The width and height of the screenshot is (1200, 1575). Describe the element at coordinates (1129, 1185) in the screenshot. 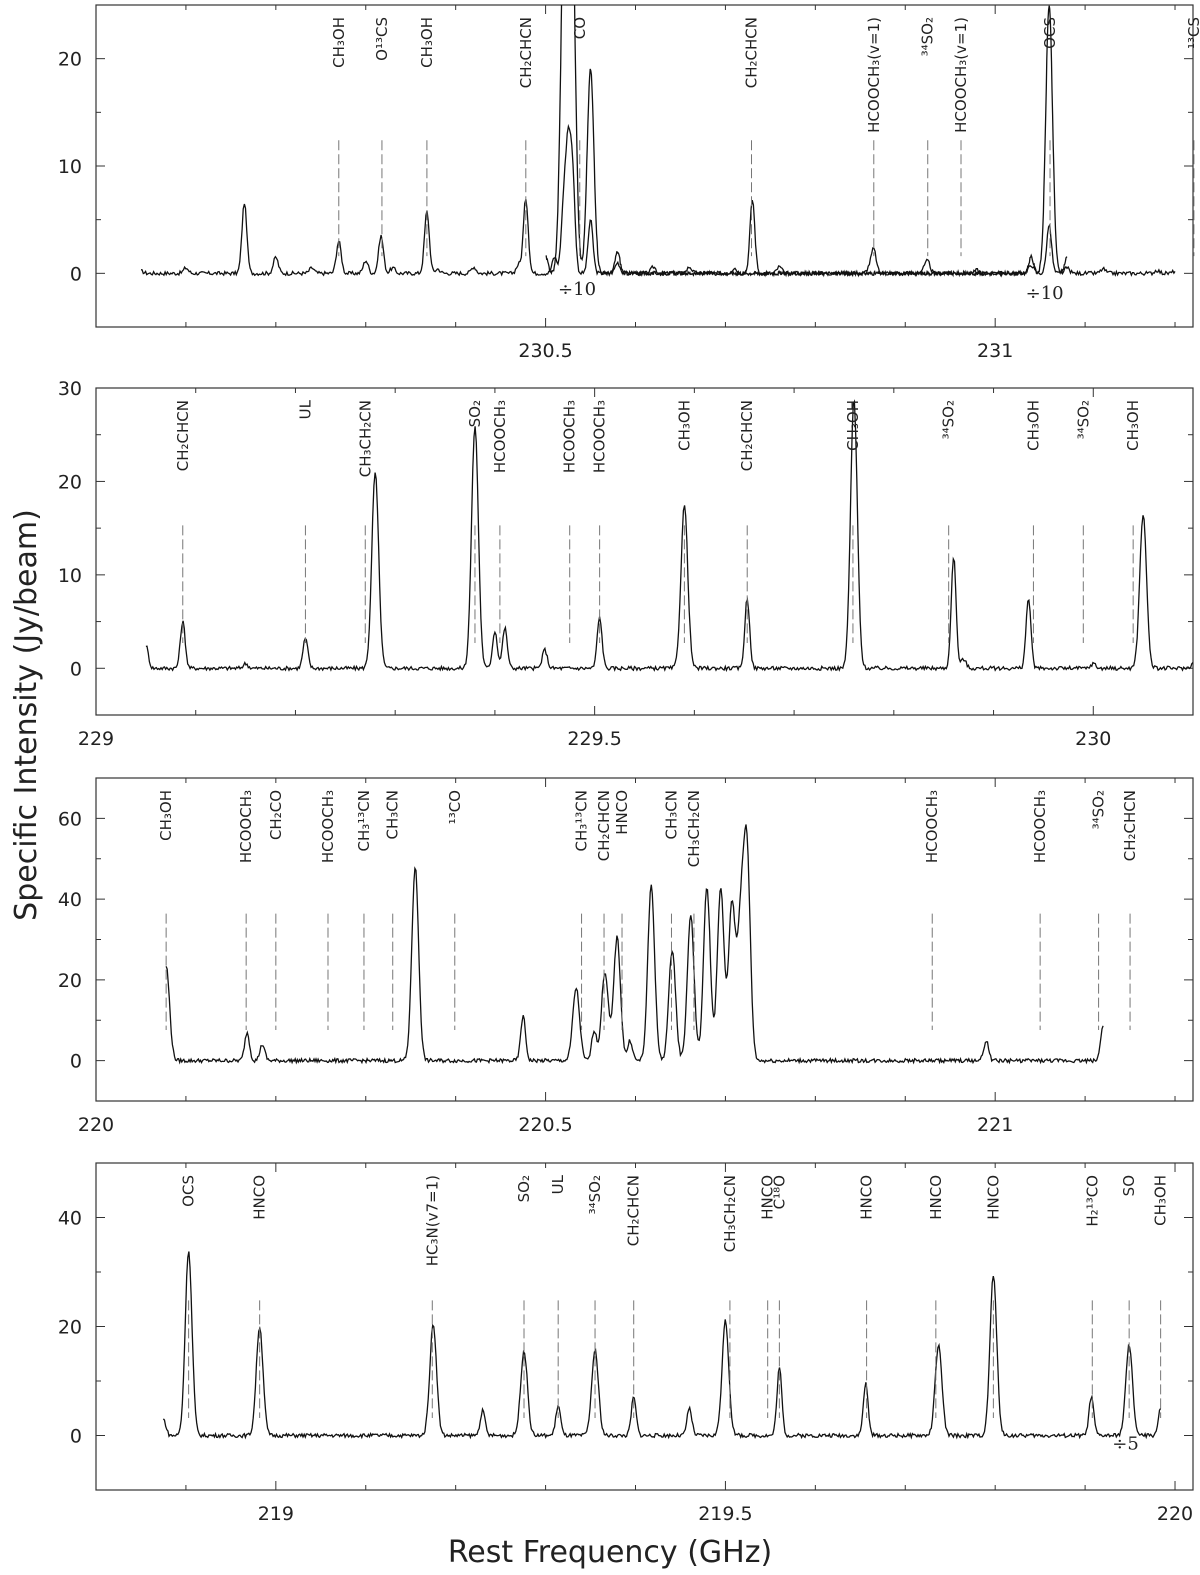

I see `line-id-label: SO` at that location.